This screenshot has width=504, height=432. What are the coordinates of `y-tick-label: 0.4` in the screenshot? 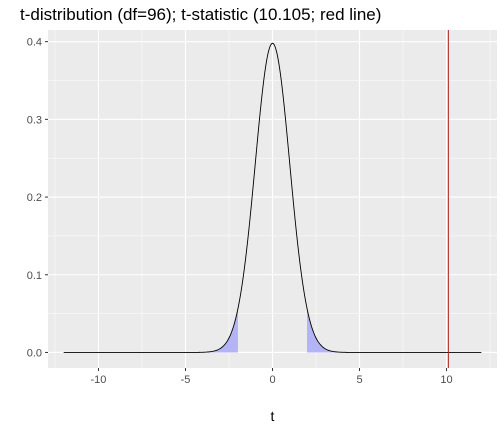 It's located at (34, 43).